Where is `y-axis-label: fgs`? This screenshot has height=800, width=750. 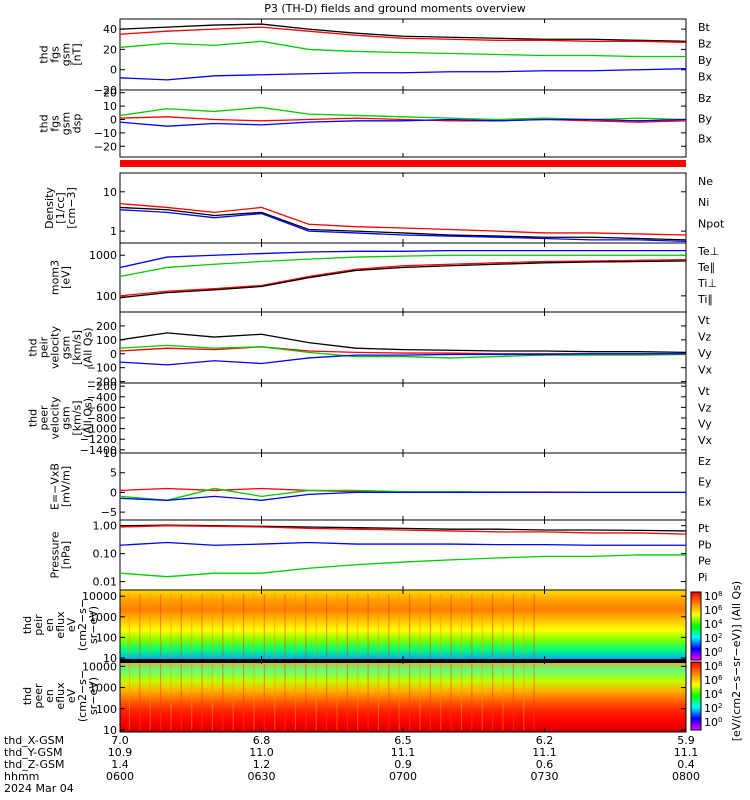 y-axis-label: fgs is located at coordinates (55, 54).